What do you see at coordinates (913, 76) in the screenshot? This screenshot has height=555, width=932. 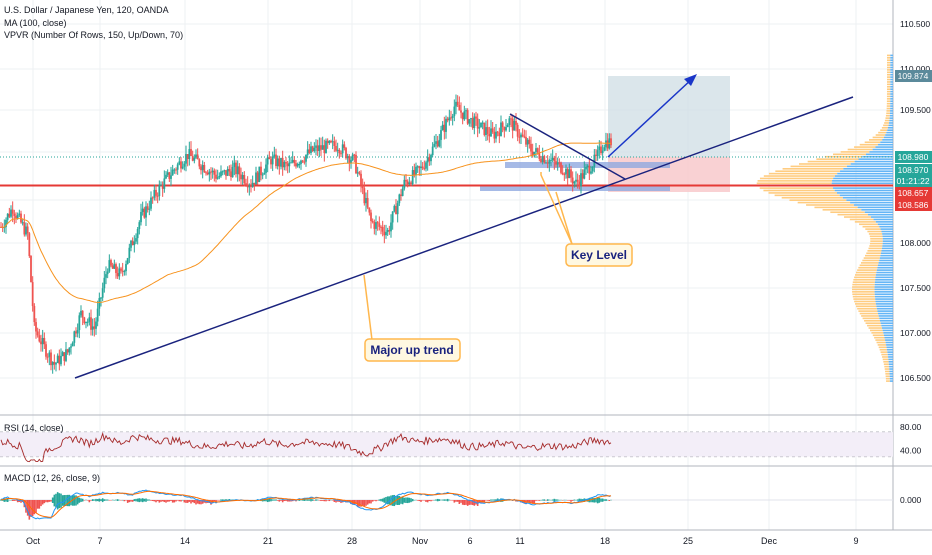 I see `price-tag-label-target: 109.874` at bounding box center [913, 76].